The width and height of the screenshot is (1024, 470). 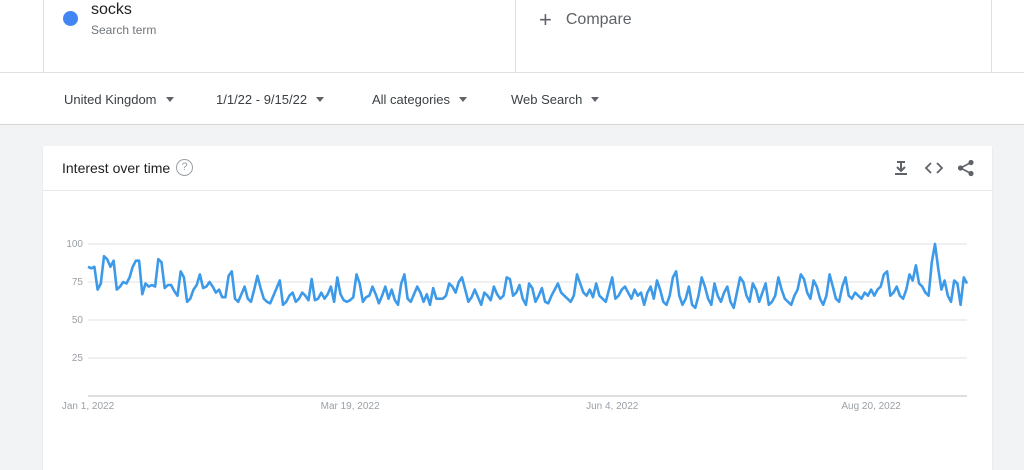 I want to click on search-term-subtitle: Search term, so click(x=124, y=30).